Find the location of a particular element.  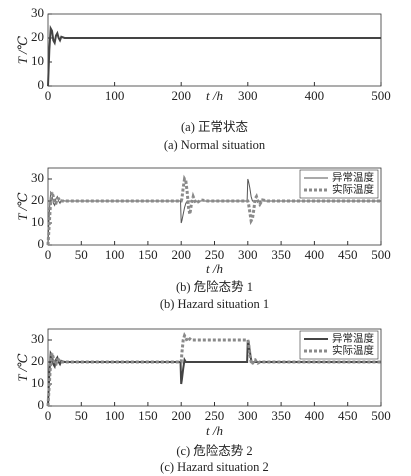

caption: (b) Hazard situation 1 is located at coordinates (214, 304).